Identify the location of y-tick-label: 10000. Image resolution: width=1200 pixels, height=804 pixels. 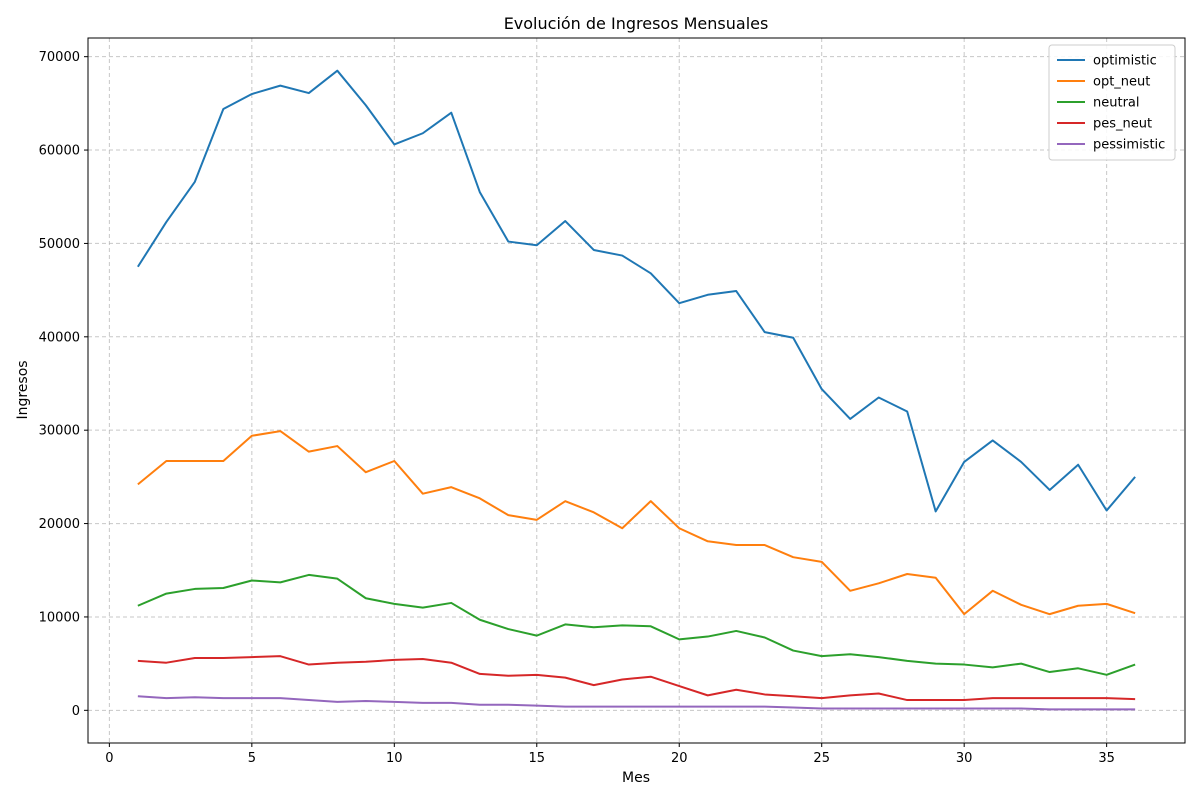
(59, 617).